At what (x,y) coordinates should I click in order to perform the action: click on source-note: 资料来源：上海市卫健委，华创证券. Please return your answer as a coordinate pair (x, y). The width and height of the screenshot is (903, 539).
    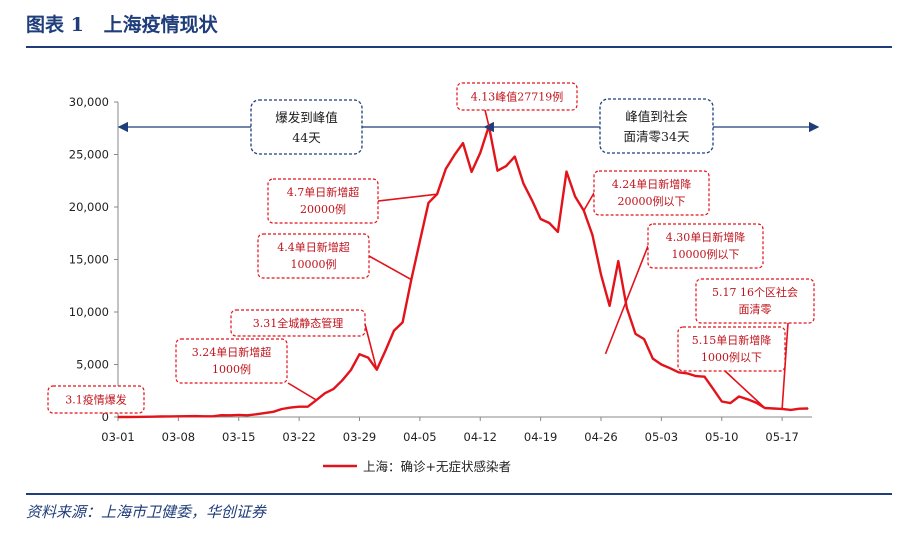
    Looking at the image, I should click on (146, 512).